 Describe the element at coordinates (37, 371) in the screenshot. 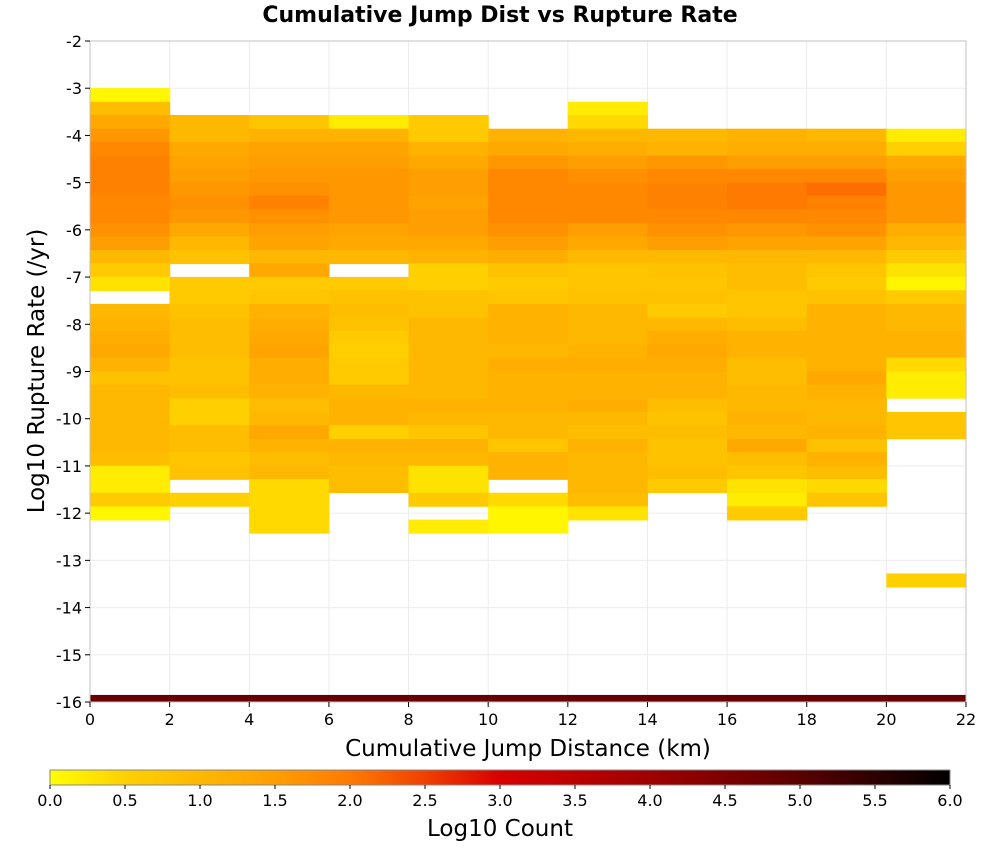

I see `y-axis-label: Log10 Rupture Rate (/yr)` at that location.